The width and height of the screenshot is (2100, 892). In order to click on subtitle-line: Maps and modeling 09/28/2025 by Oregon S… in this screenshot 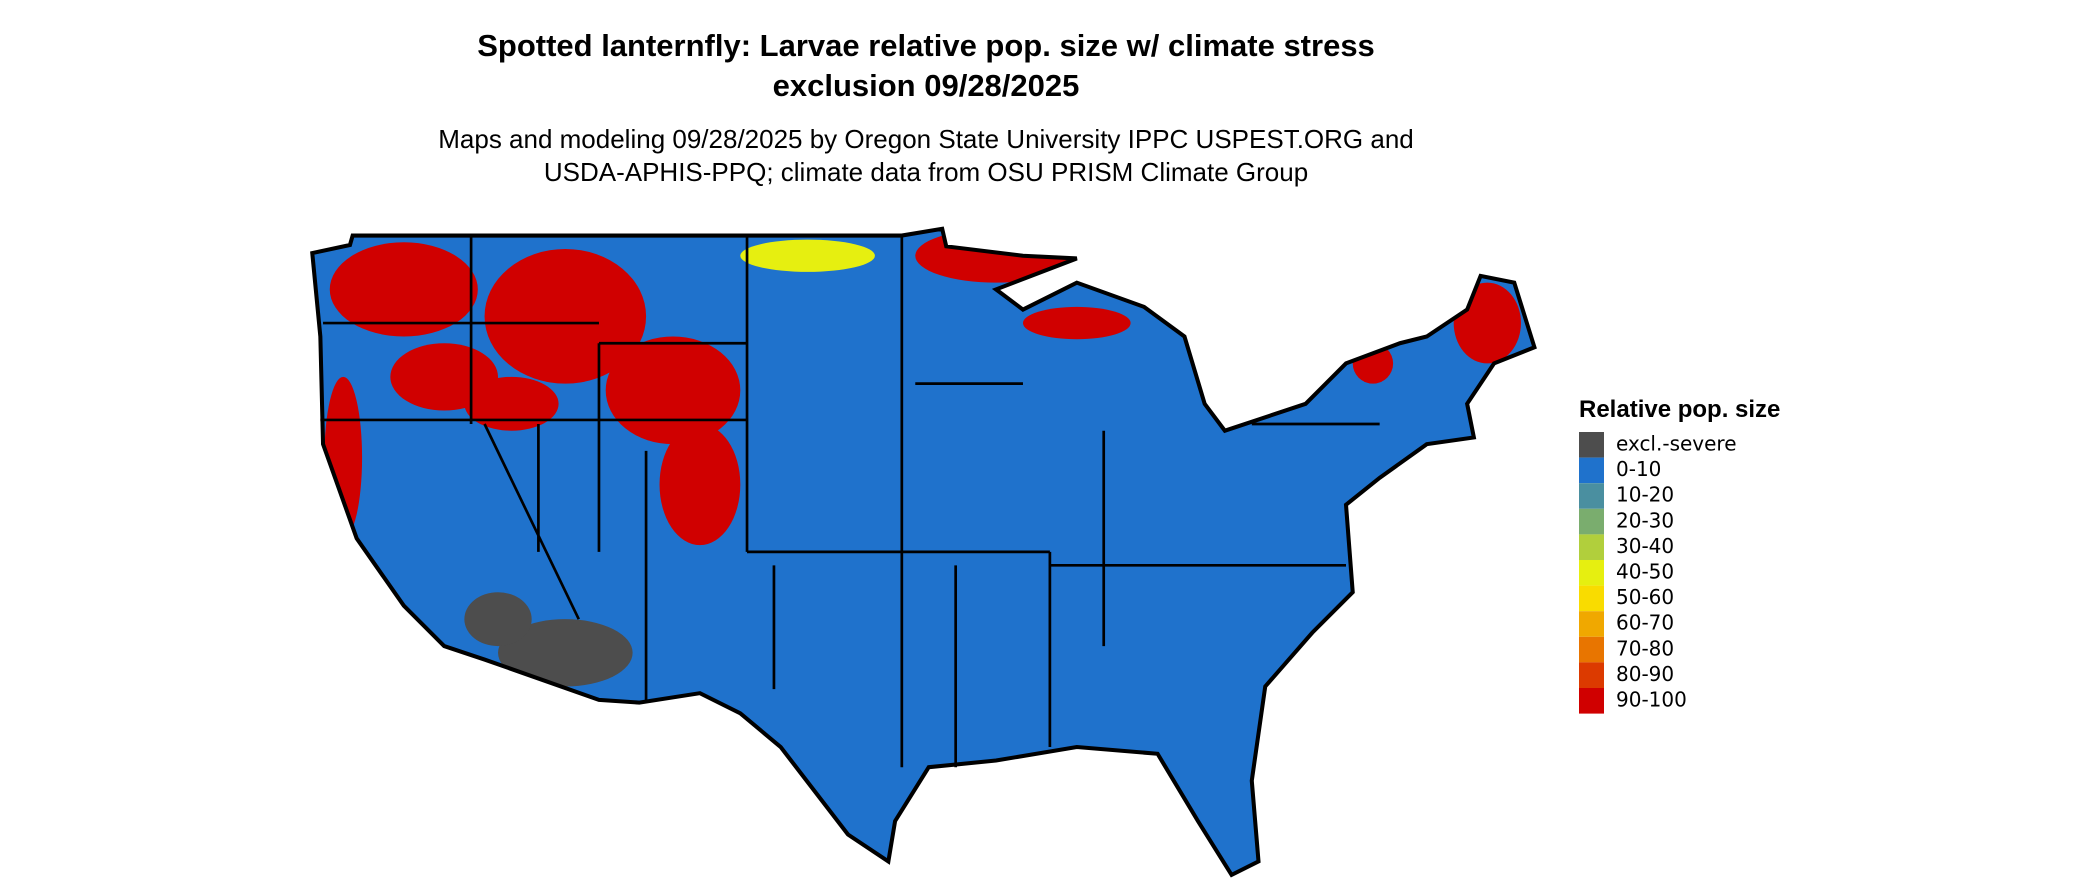, I will do `click(926, 139)`.